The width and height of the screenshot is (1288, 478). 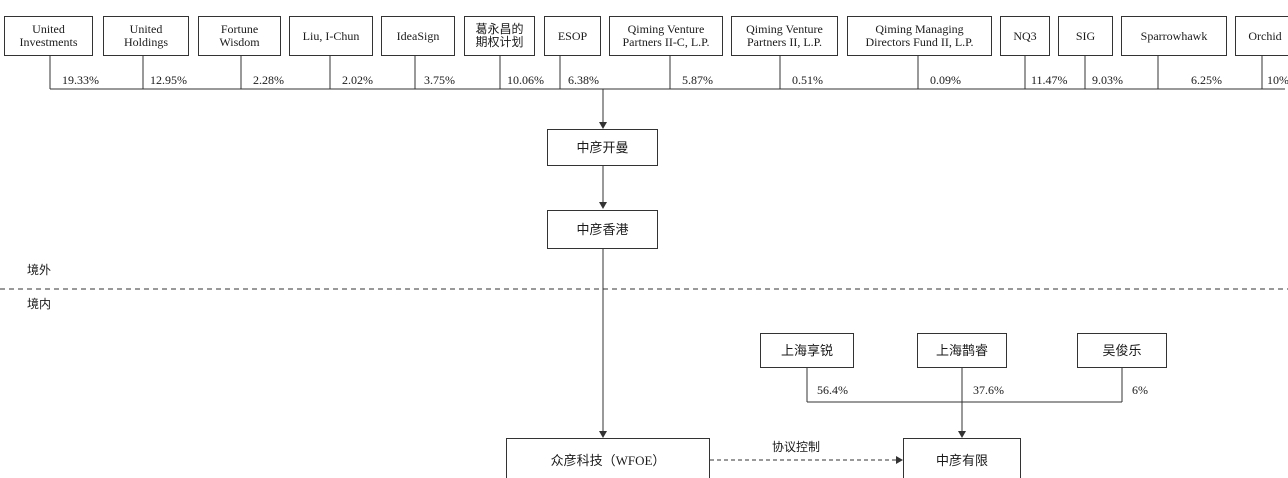 I want to click on shareholder-box: Liu, I-Chun, so click(x=331, y=36).